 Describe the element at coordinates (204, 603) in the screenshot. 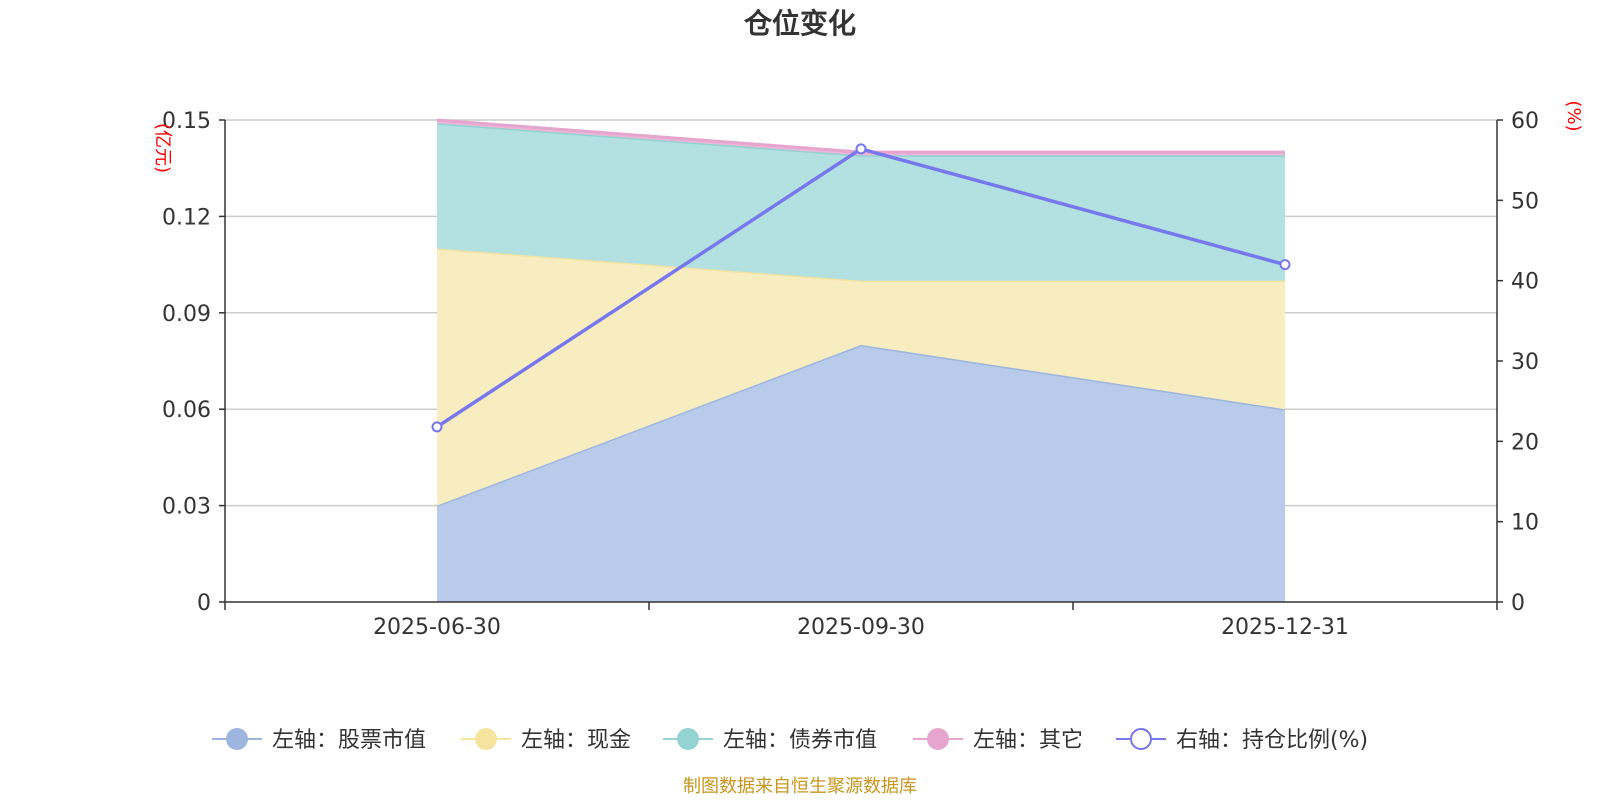

I see `left-tick-label: 0` at that location.